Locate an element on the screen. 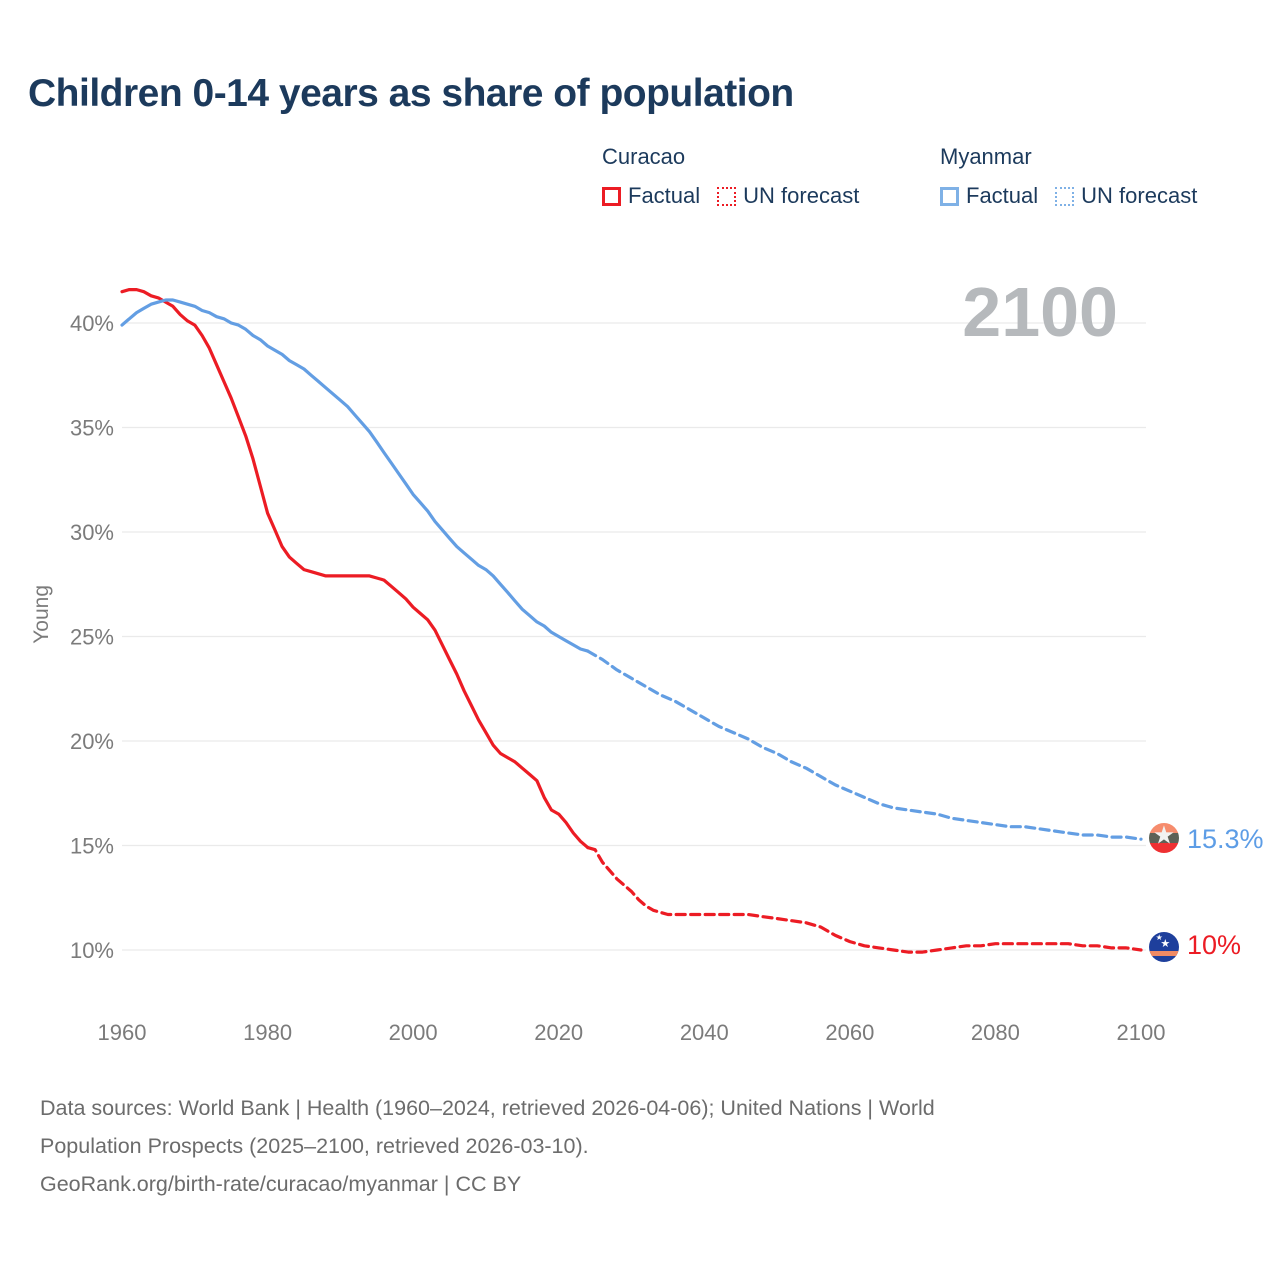  legend-item-myanmar-forecast: UN forecast is located at coordinates (1126, 196).